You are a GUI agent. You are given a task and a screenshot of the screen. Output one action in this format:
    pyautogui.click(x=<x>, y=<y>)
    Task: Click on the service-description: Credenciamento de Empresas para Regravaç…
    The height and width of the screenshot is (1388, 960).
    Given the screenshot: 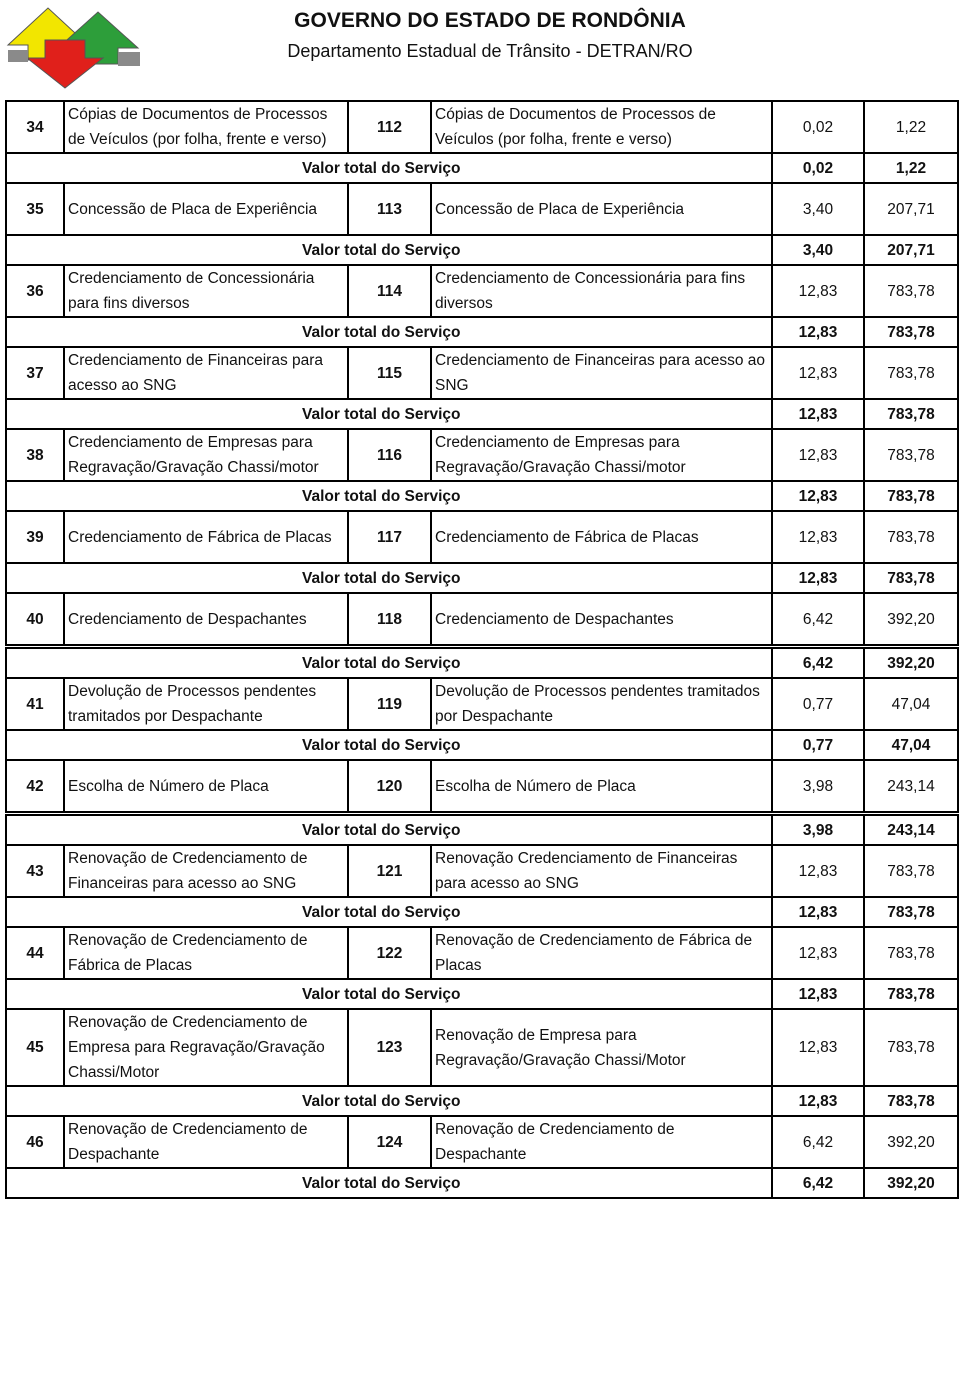 What is the action you would take?
    pyautogui.click(x=601, y=455)
    